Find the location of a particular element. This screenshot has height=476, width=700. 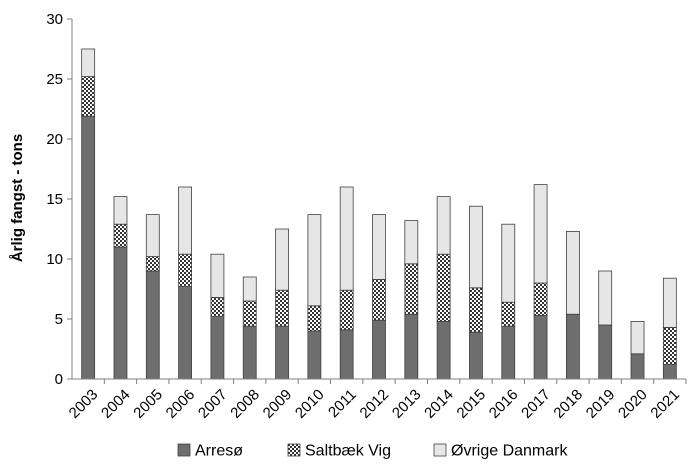

x-tick-label: 2003 is located at coordinates (84, 404).